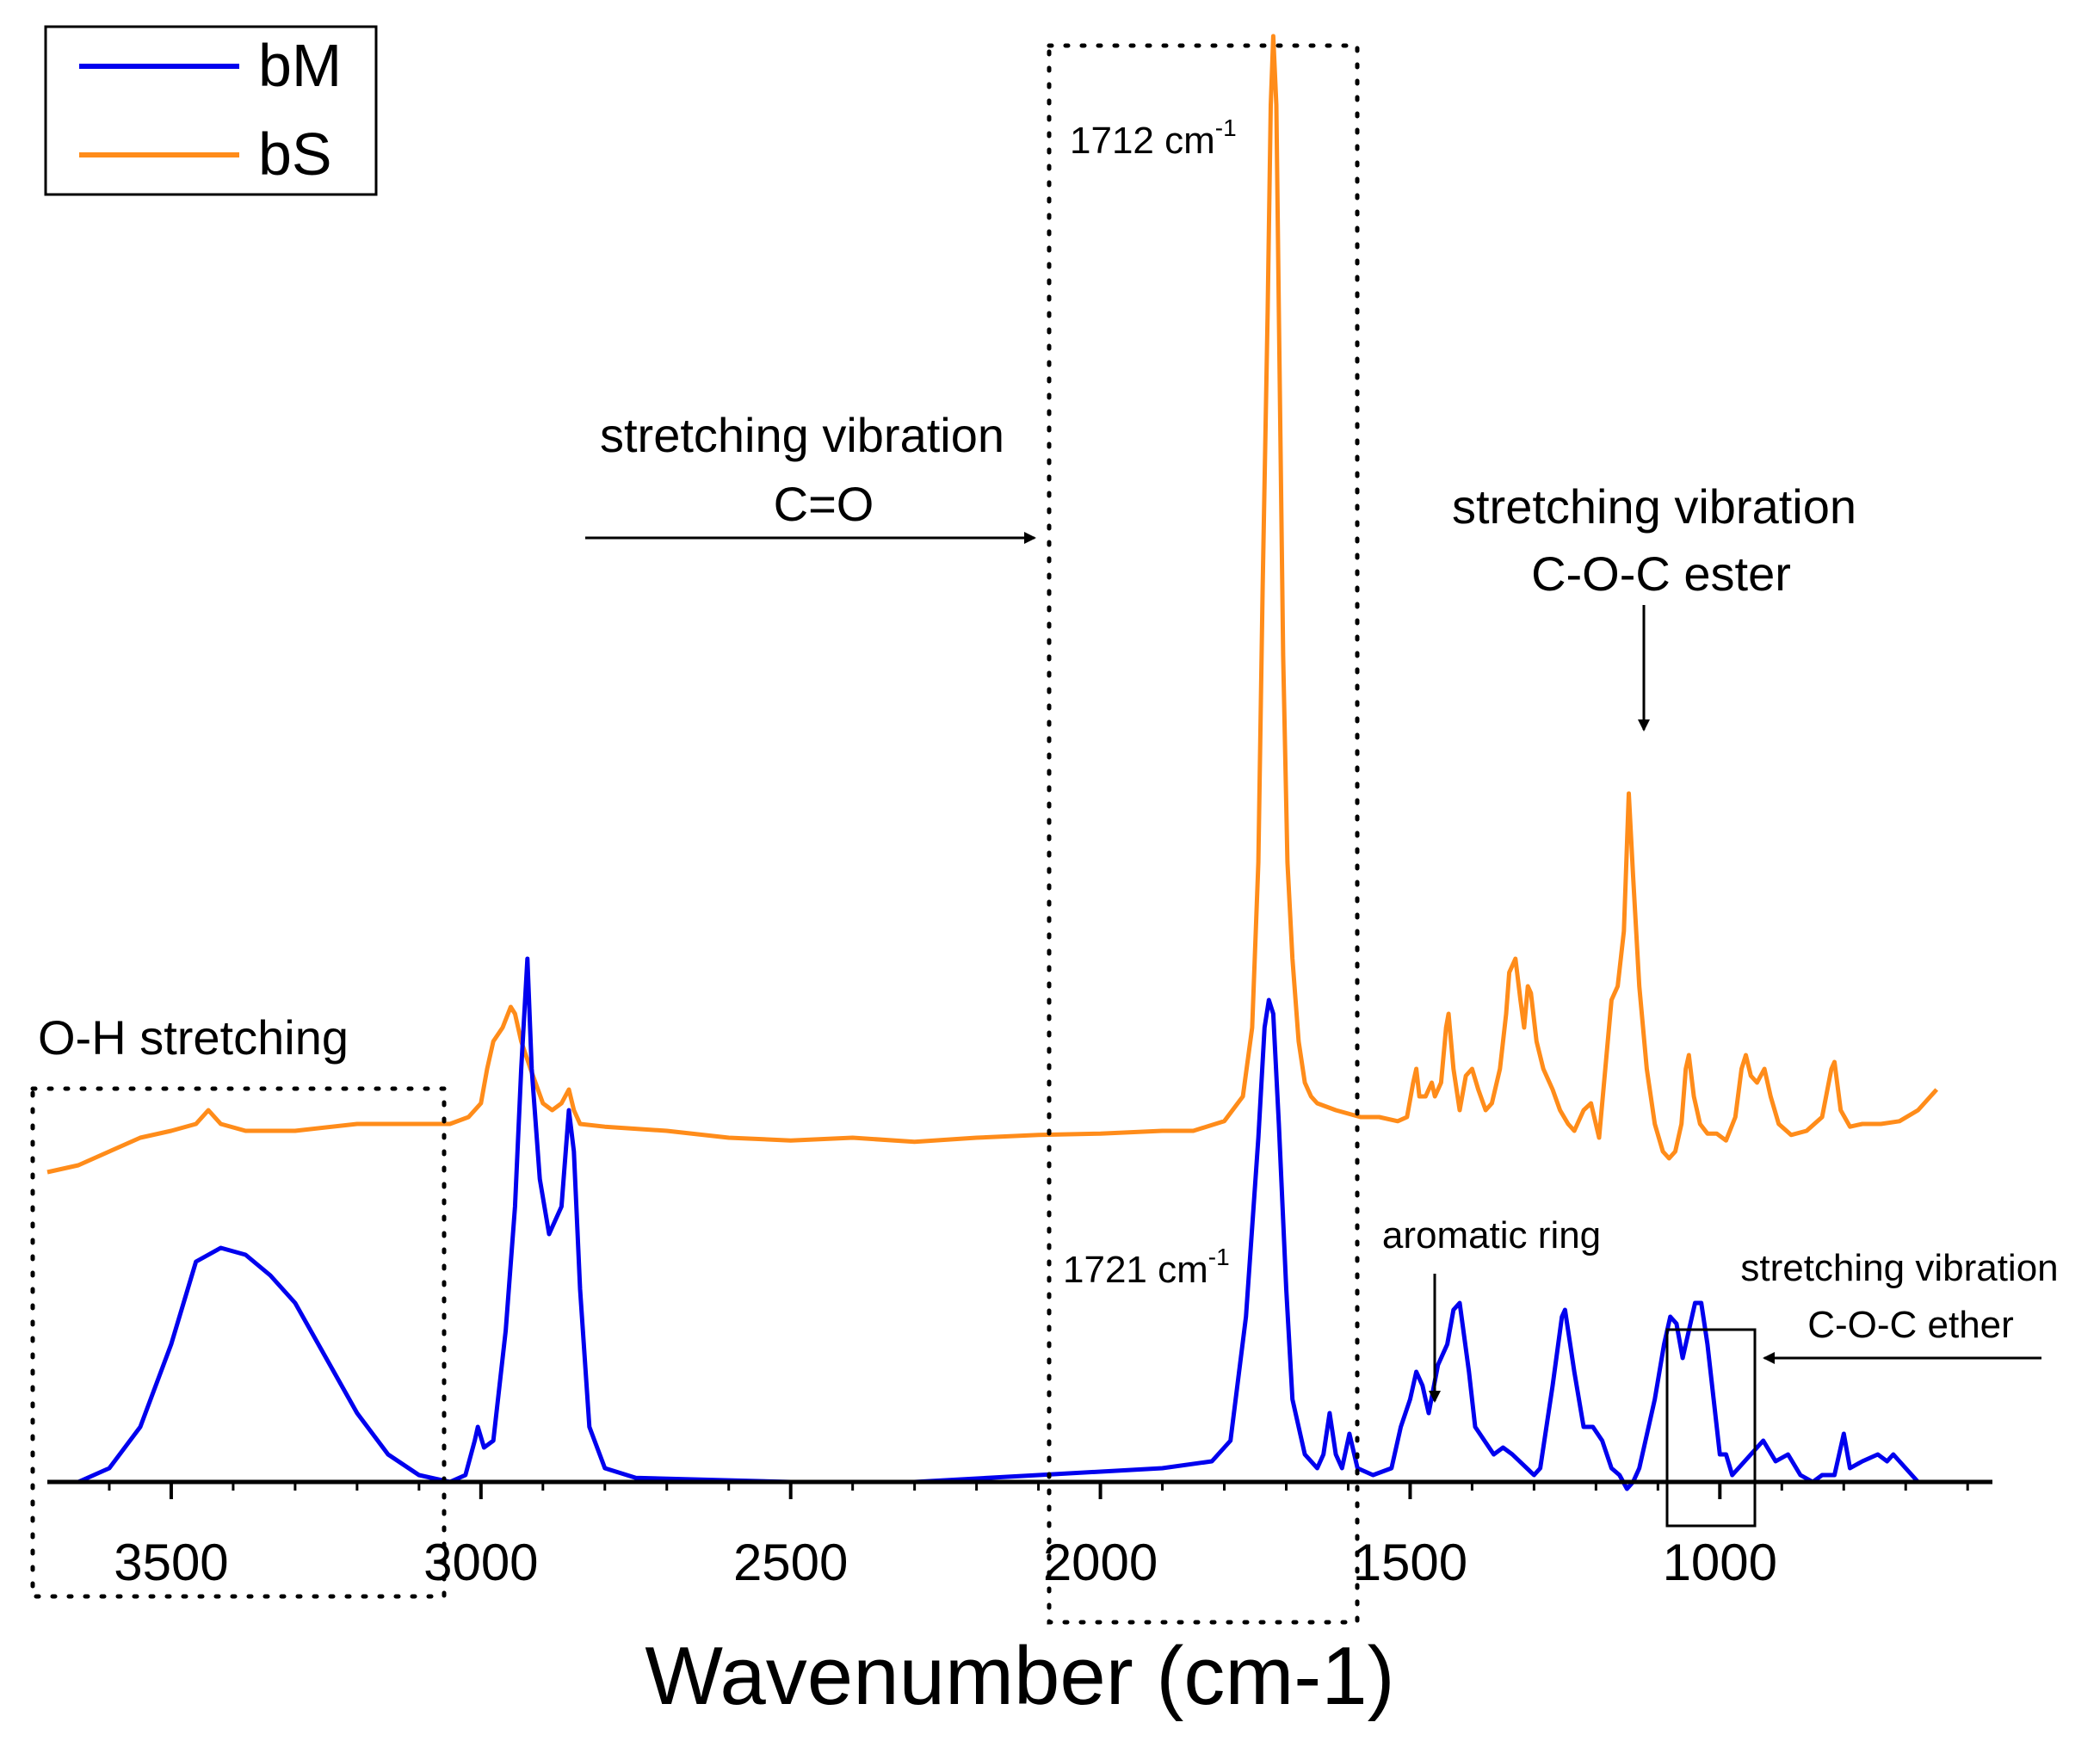 The width and height of the screenshot is (2100, 1741). What do you see at coordinates (1019, 1676) in the screenshot?
I see `x-axis-title: Wavenumber (cm-1)` at bounding box center [1019, 1676].